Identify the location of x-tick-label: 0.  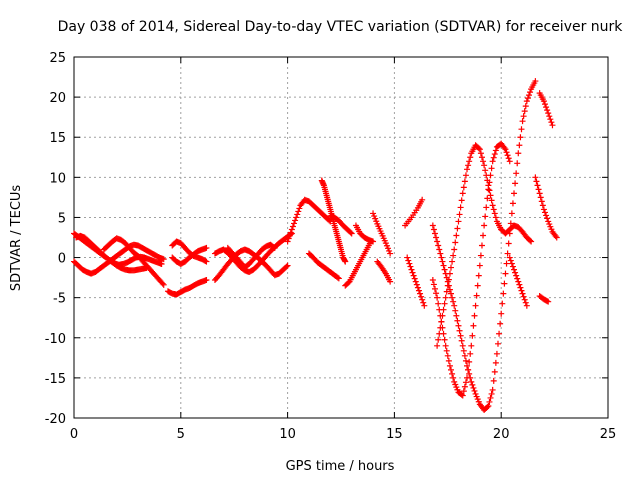
(74, 434).